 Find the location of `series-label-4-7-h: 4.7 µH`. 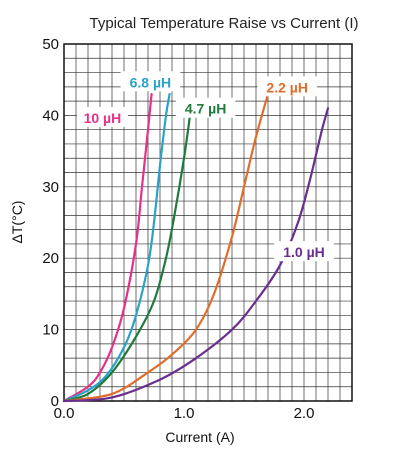

series-label-4-7-h: 4.7 µH is located at coordinates (206, 109).